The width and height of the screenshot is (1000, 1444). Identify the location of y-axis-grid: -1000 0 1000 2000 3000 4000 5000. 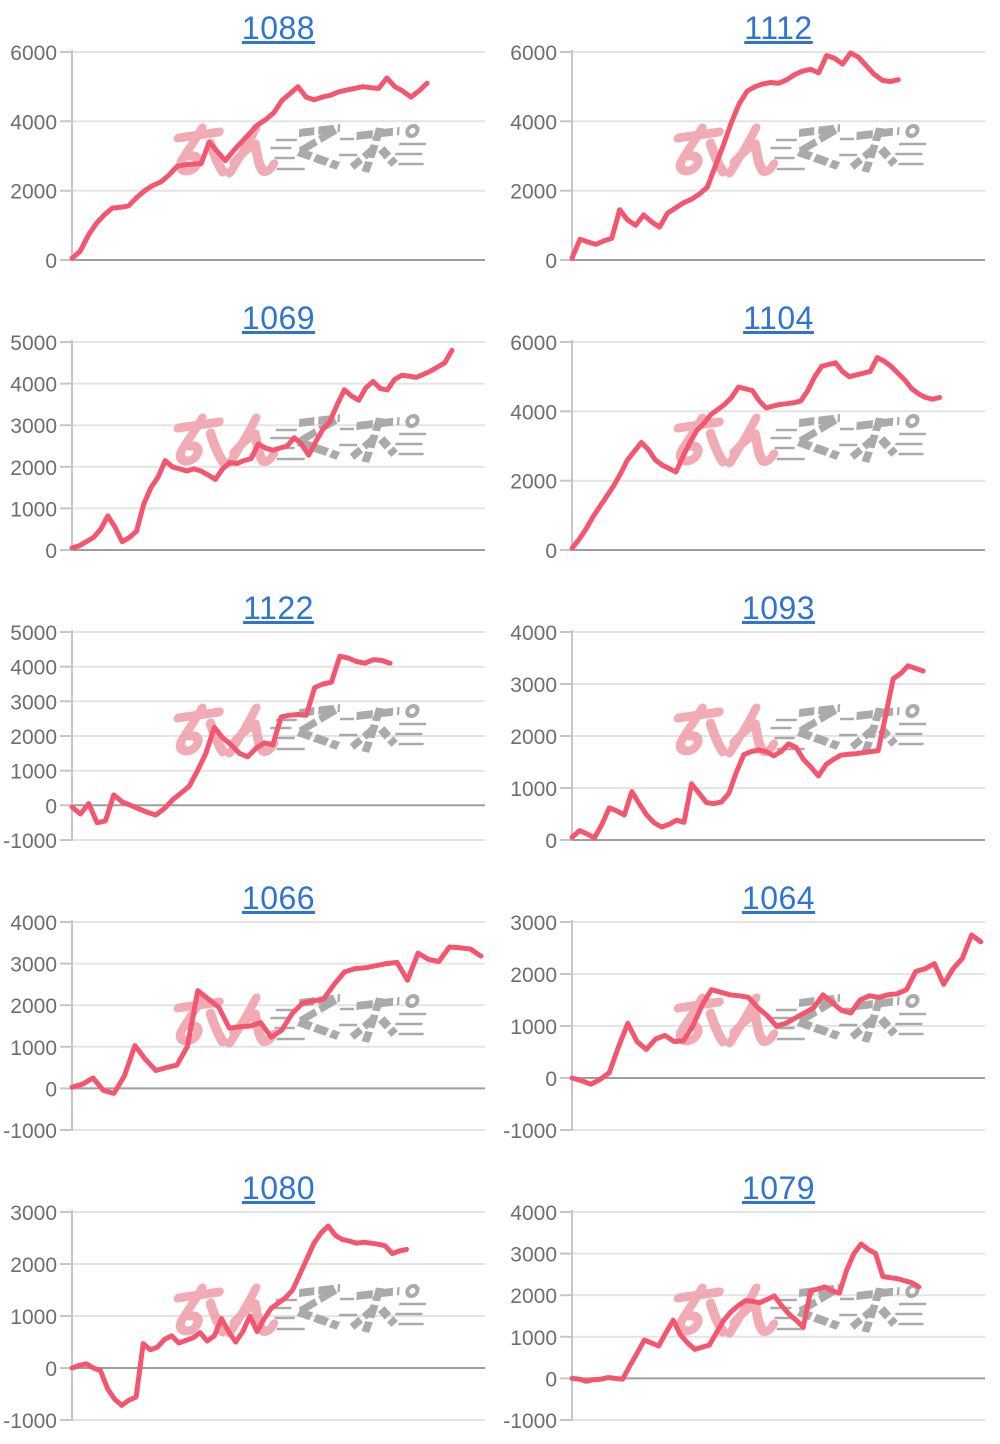
(244, 737).